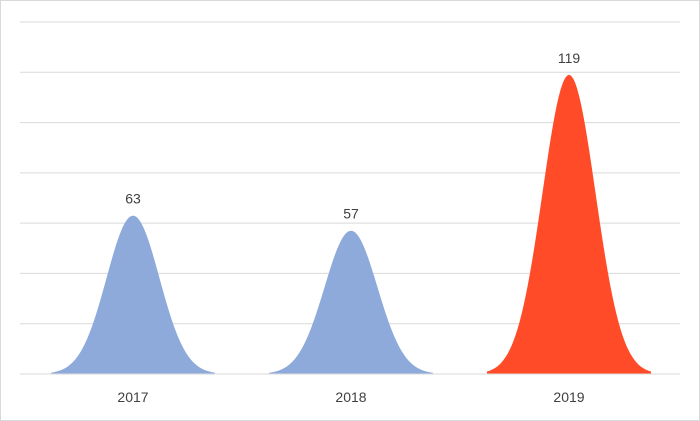 The image size is (700, 421). Describe the element at coordinates (351, 214) in the screenshot. I see `data-label-2018: 57` at that location.